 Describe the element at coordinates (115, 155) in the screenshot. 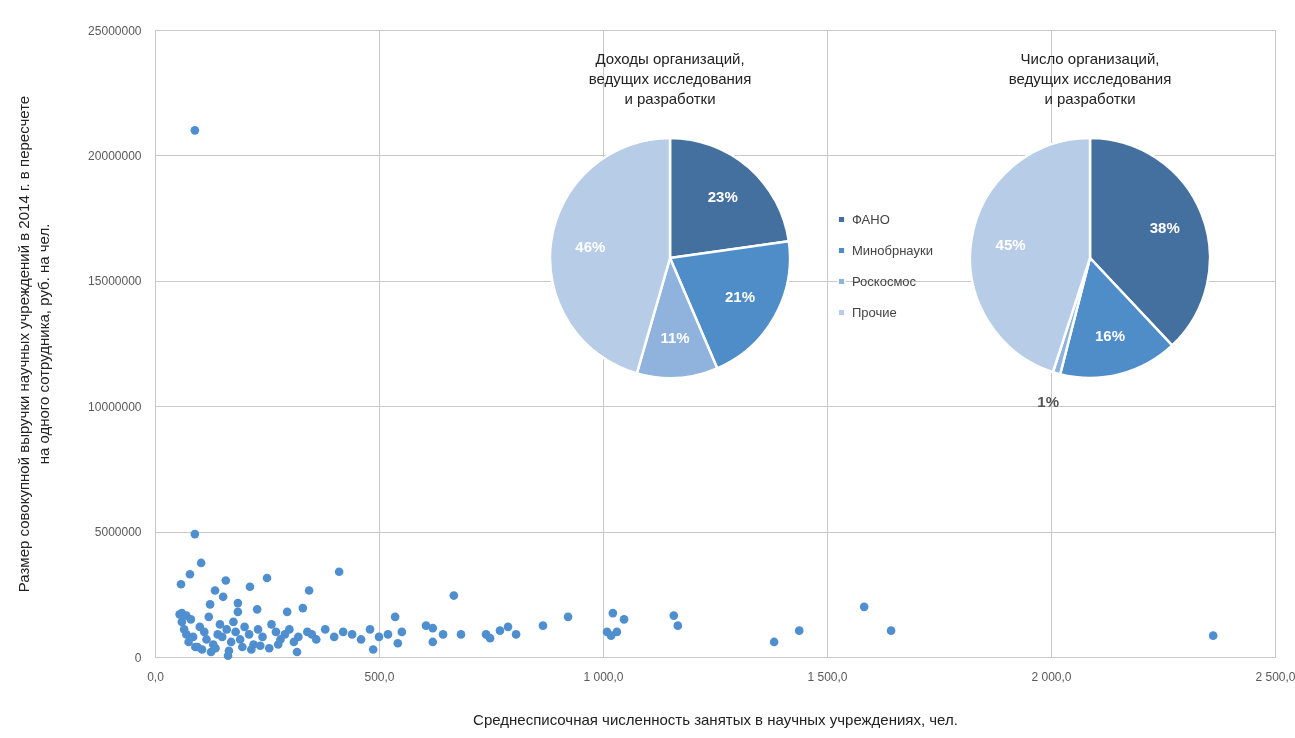

I see `y-tick-label: 20000000` at that location.